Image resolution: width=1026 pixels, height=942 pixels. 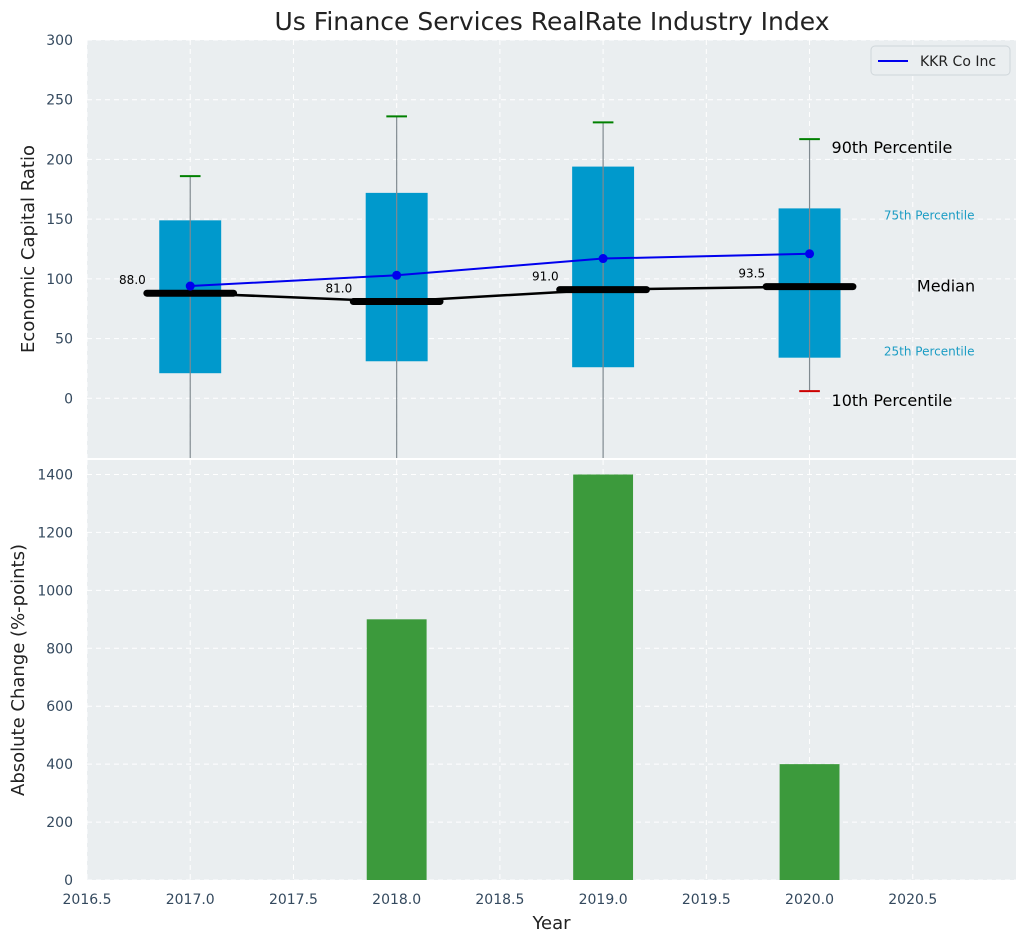 I want to click on annotation-median: Median, so click(x=946, y=286).